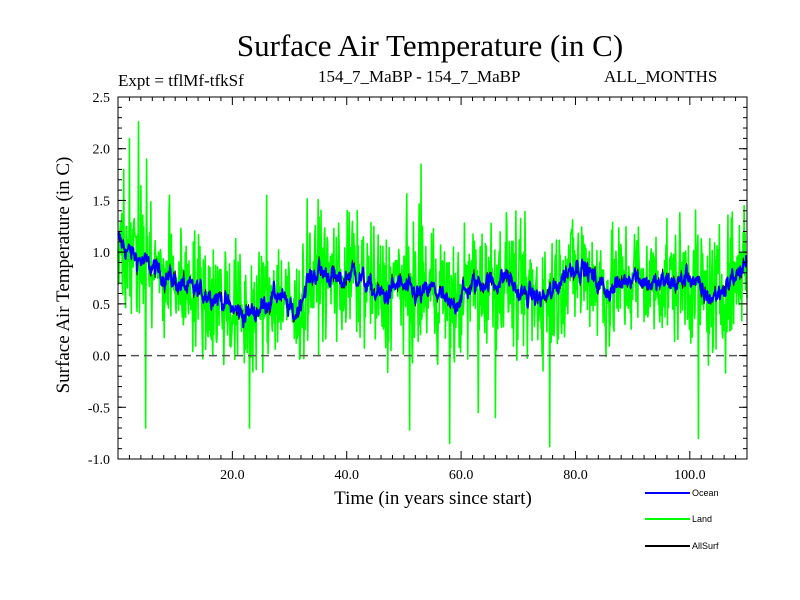 Image resolution: width=800 pixels, height=600 pixels. I want to click on case-label: 154_7_MaBP - 154_7_MaBP, so click(419, 76).